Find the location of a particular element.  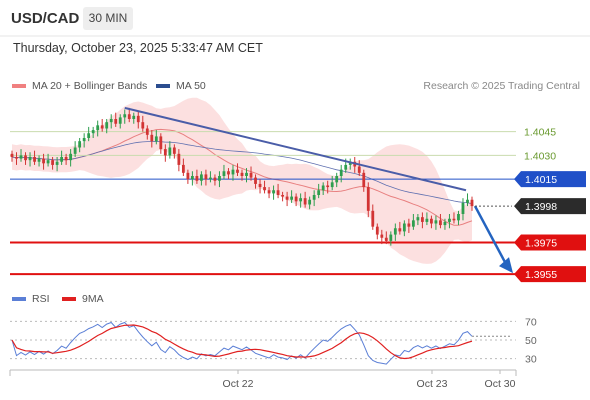

chart-header: USD/CAD 30 MIN is located at coordinates (295, 18).